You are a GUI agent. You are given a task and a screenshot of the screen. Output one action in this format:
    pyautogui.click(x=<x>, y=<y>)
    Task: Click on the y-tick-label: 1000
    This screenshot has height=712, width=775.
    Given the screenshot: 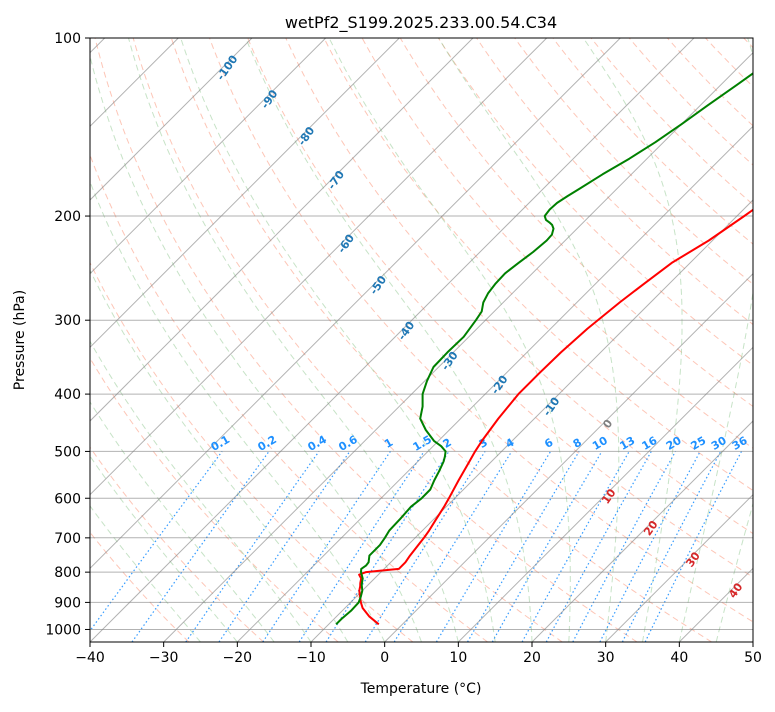 What is the action you would take?
    pyautogui.click(x=63, y=630)
    